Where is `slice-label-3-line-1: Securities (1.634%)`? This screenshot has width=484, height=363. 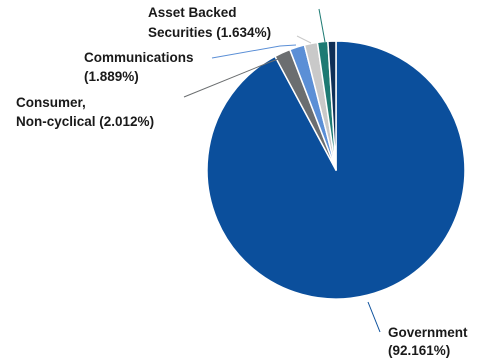 slice-label-3-line-1: Securities (1.634%) is located at coordinates (209, 32).